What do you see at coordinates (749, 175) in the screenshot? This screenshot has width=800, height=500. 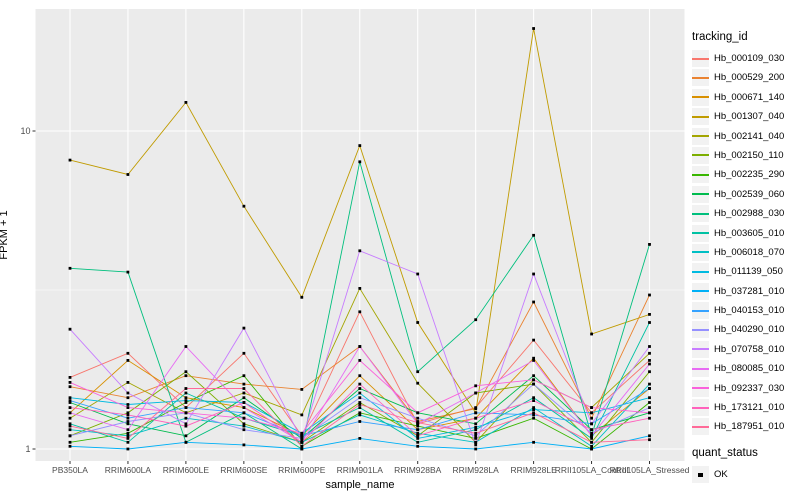 I see `legend-label: Hb_002235_290` at bounding box center [749, 175].